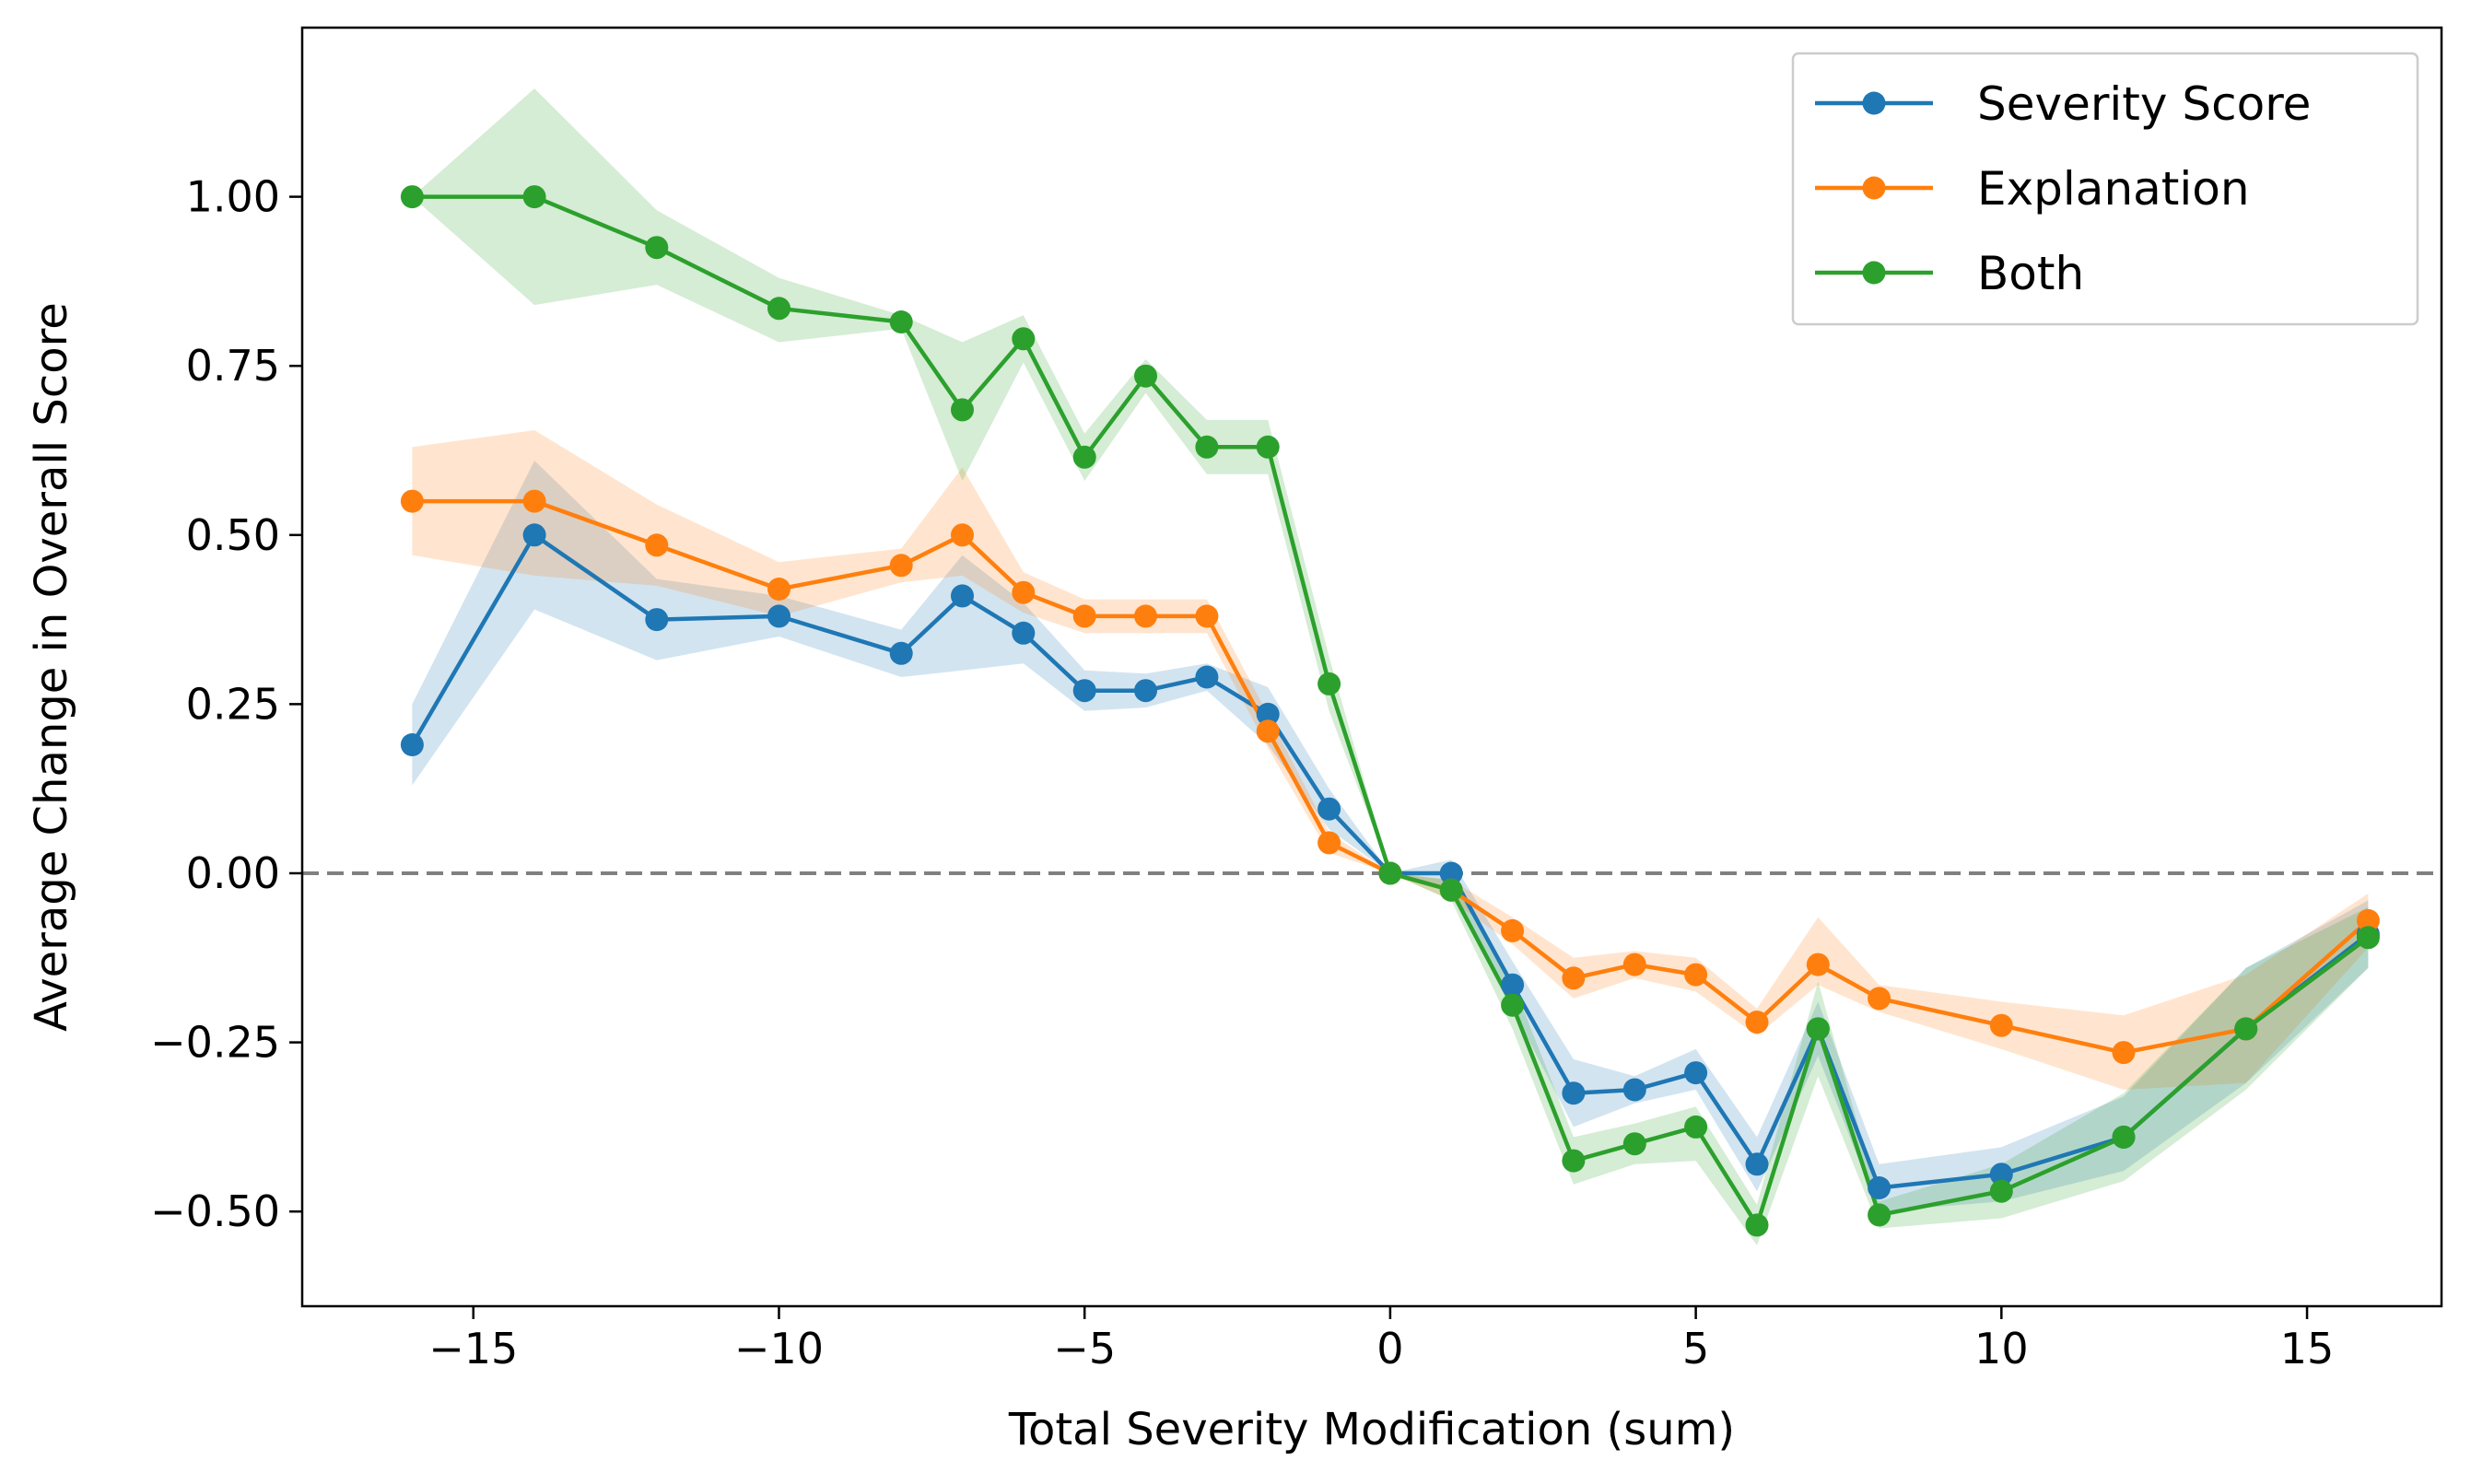  I want to click on legend-marker-explanation, so click(1874, 188).